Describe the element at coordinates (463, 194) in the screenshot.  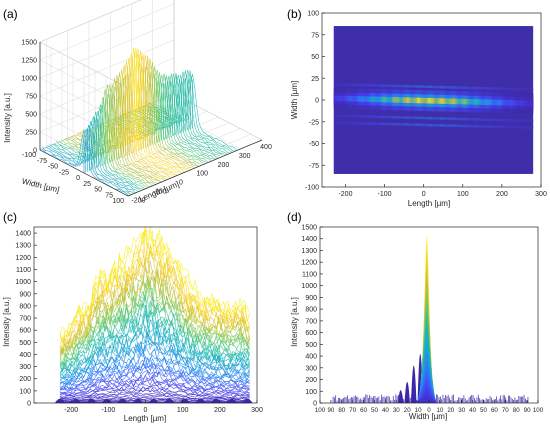
I see `b-xtick-label: 100` at that location.